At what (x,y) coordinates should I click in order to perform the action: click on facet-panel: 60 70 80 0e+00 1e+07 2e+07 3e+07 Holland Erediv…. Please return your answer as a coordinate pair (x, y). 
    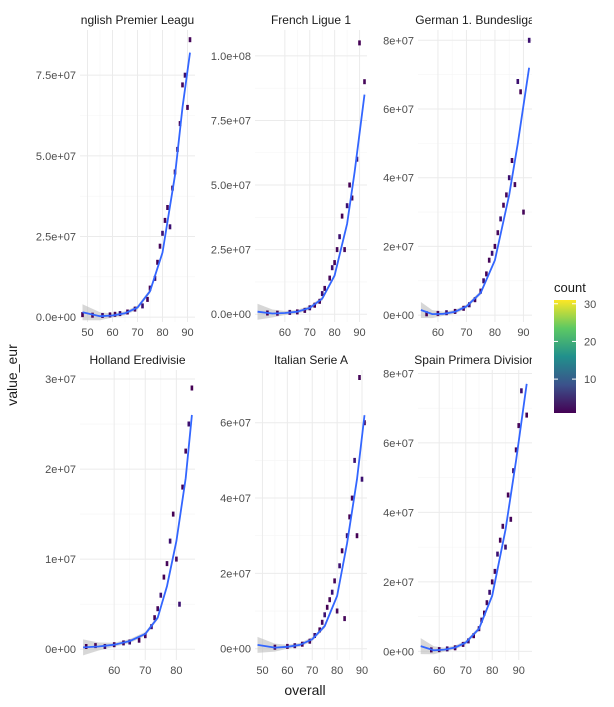
    Looking at the image, I should click on (120, 515).